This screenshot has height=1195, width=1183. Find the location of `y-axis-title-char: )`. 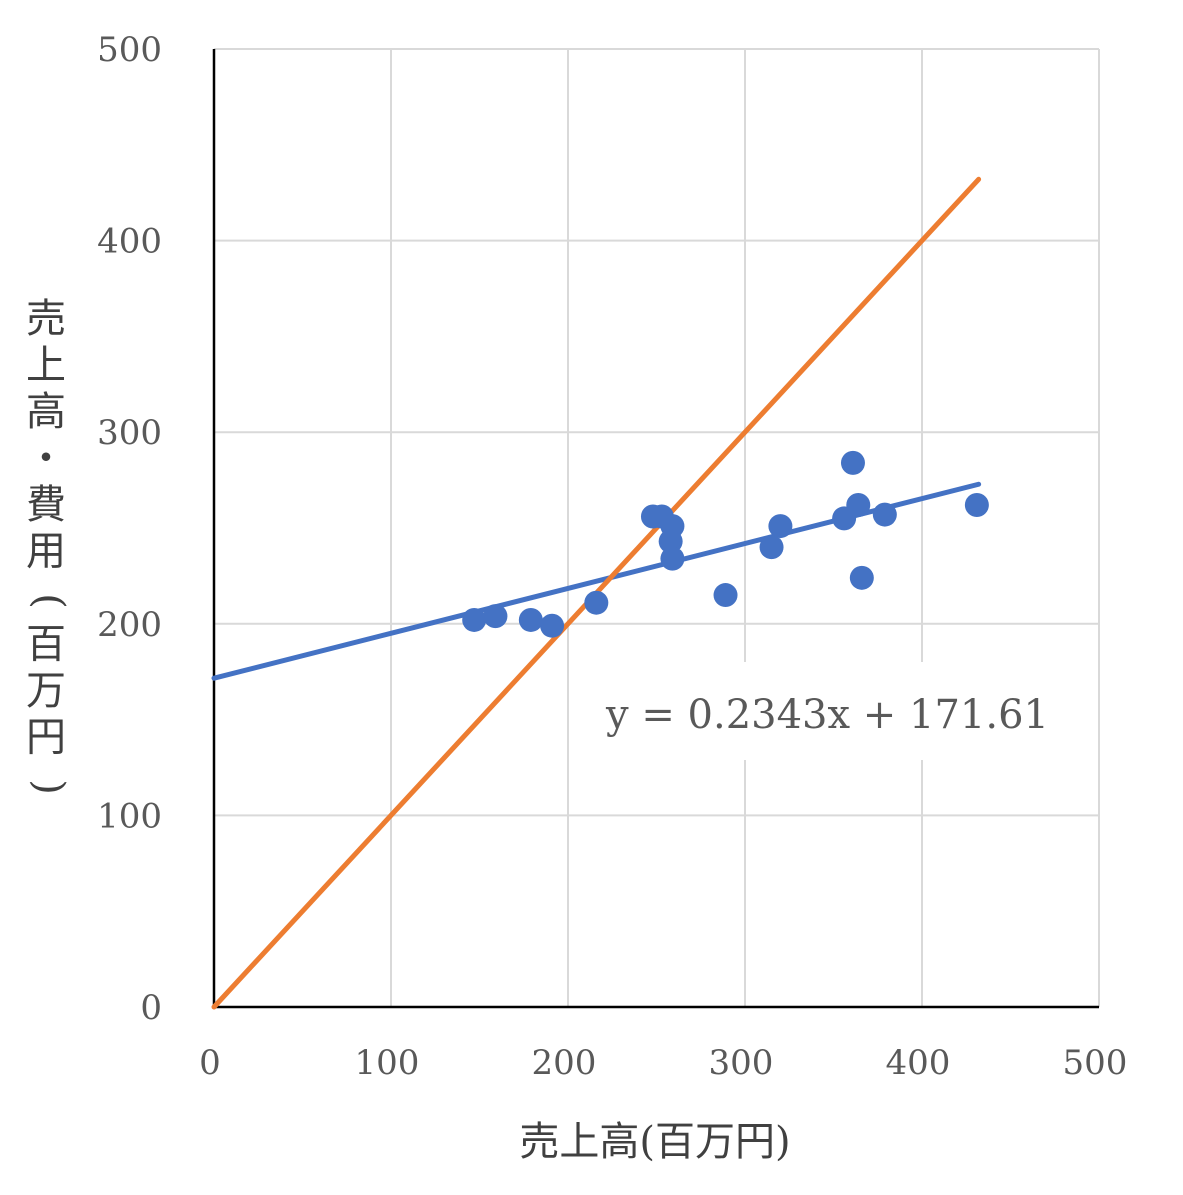

y-axis-title-char: ) is located at coordinates (49, 787).